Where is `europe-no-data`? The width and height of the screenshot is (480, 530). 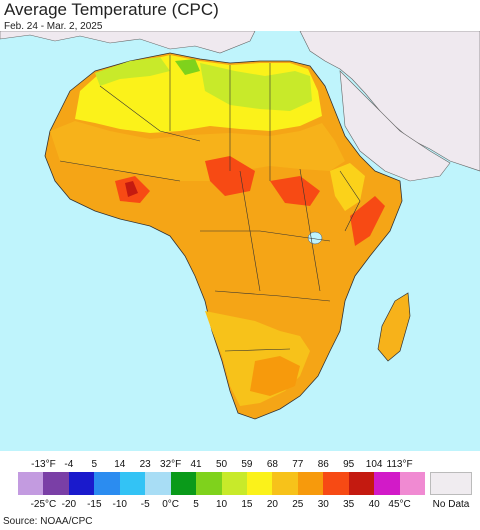 europe-no-data is located at coordinates (128, 42).